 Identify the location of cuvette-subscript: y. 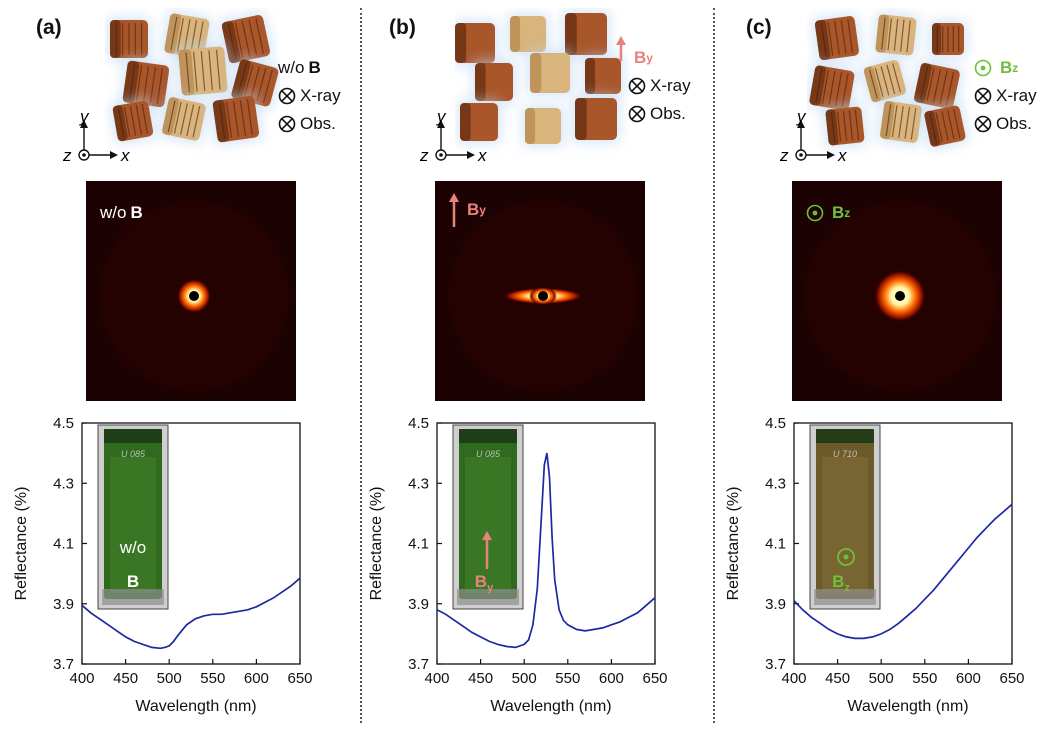
(490, 588).